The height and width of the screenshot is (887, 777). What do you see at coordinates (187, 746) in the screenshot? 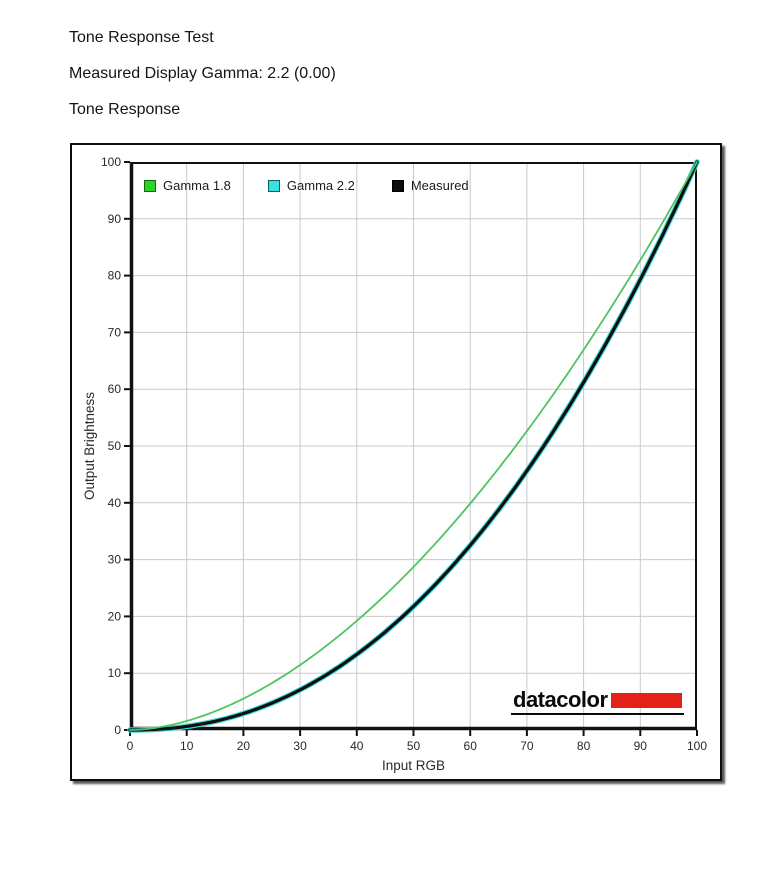
I see `x-tick-label: 10` at bounding box center [187, 746].